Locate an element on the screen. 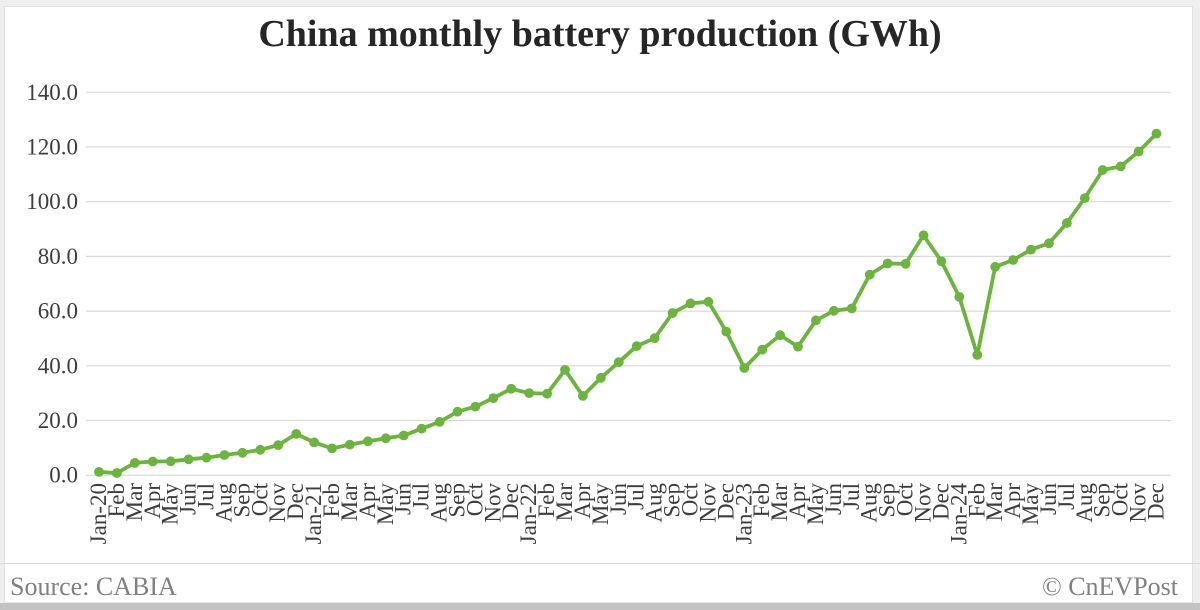 Image resolution: width=1200 pixels, height=610 pixels. y-tick-label: 100.0 is located at coordinates (52, 201).